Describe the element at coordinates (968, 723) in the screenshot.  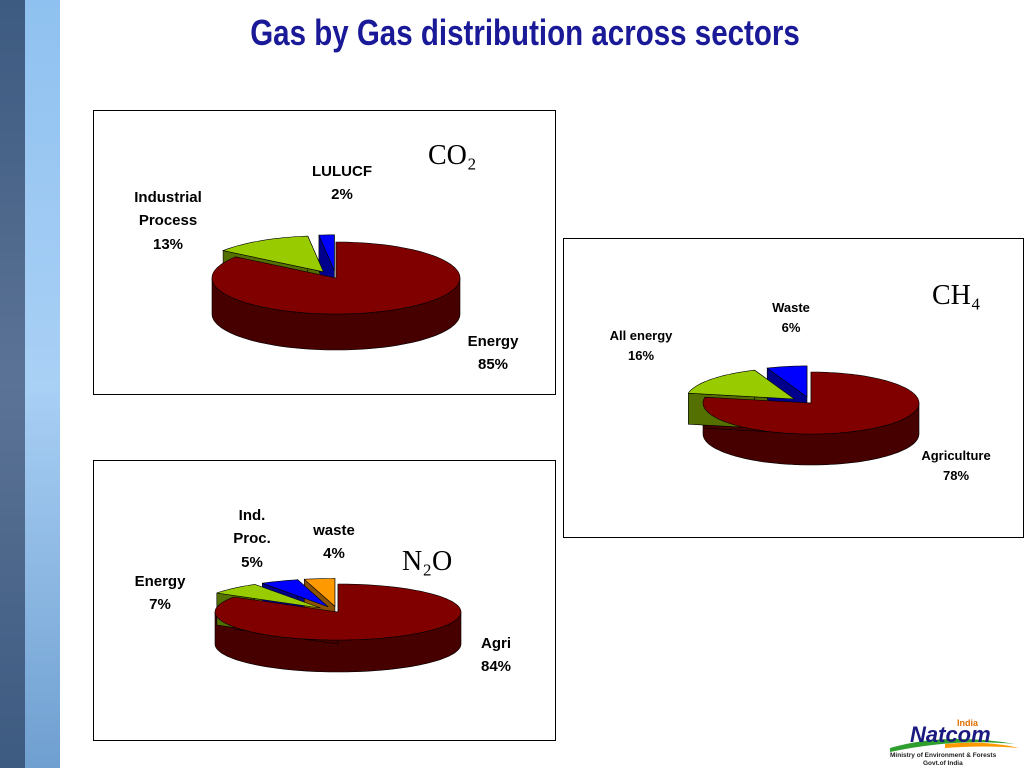
I see `logo-country: India` at that location.